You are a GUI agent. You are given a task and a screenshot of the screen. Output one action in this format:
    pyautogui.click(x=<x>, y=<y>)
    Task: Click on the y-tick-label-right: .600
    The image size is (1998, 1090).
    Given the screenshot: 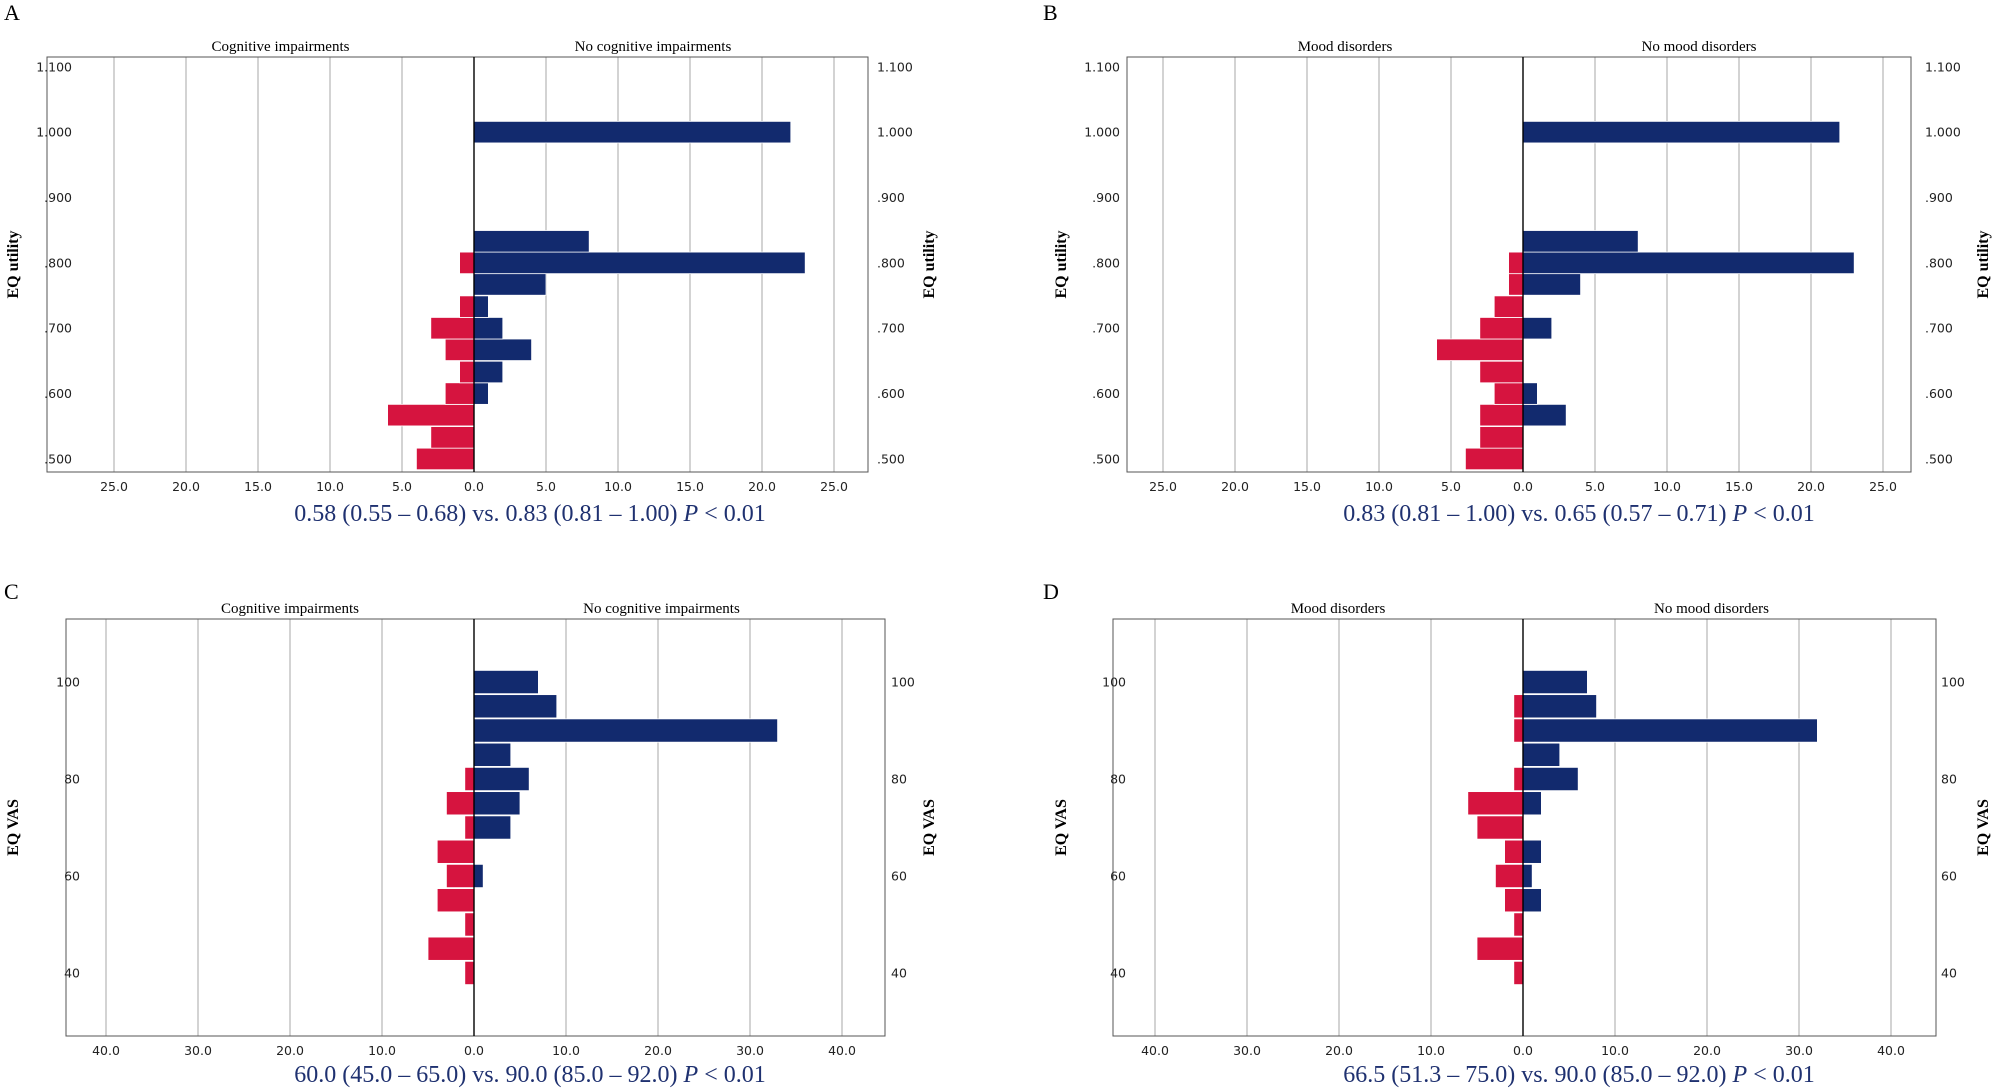 What is the action you would take?
    pyautogui.click(x=1939, y=393)
    